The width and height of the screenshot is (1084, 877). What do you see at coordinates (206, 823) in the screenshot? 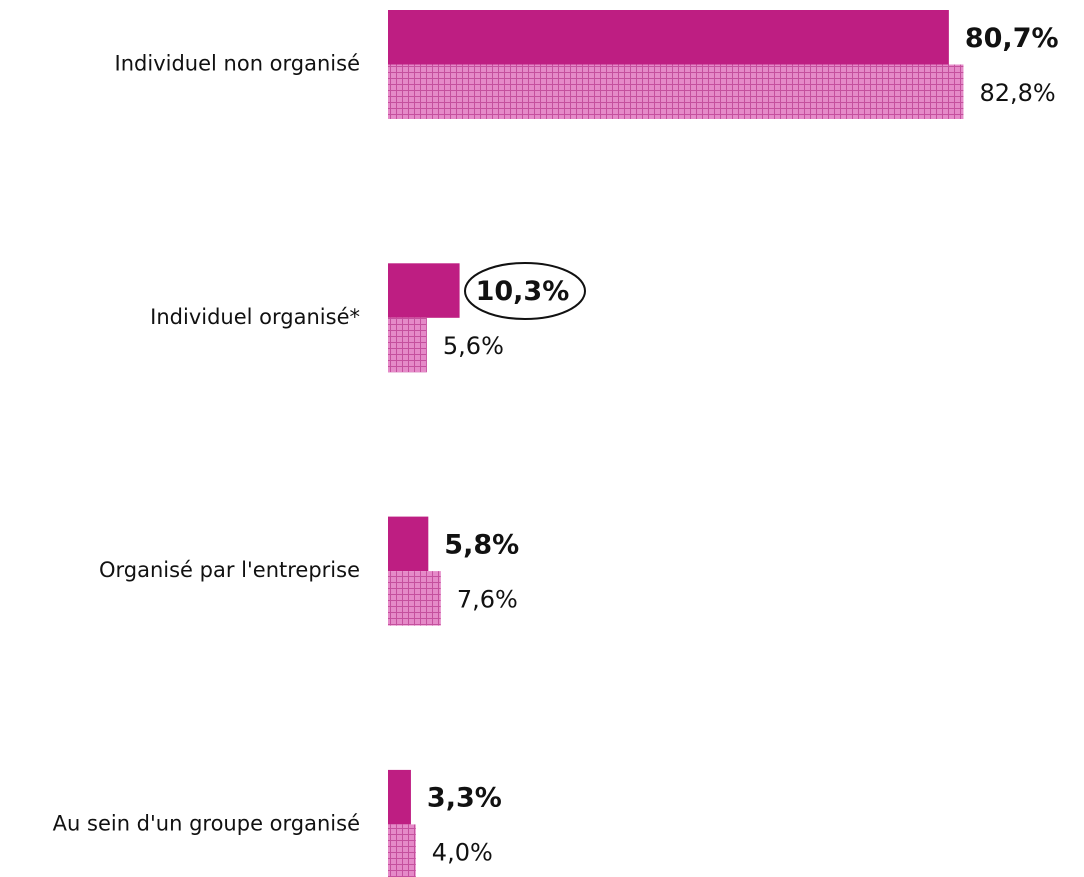
I see `category-label: Au sein d'un groupe organisé` at bounding box center [206, 823].